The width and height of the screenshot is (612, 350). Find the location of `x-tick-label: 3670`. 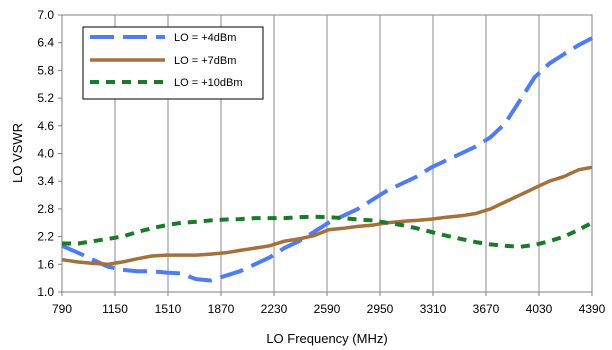

x-tick-label: 3670 is located at coordinates (486, 309).